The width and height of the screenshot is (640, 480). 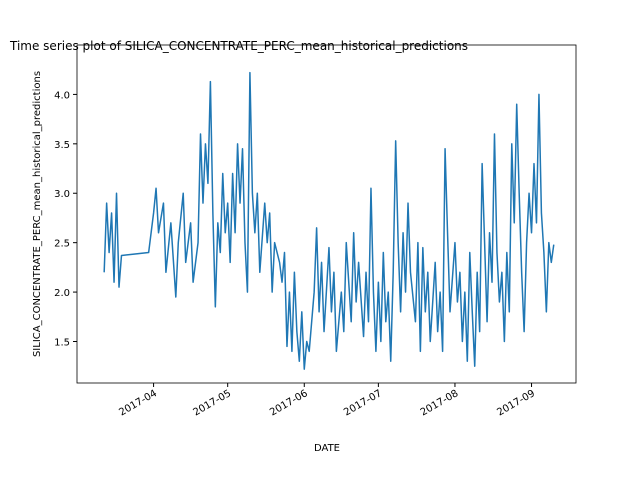 What do you see at coordinates (516, 403) in the screenshot?
I see `x-tick-label: 2017-09` at bounding box center [516, 403].